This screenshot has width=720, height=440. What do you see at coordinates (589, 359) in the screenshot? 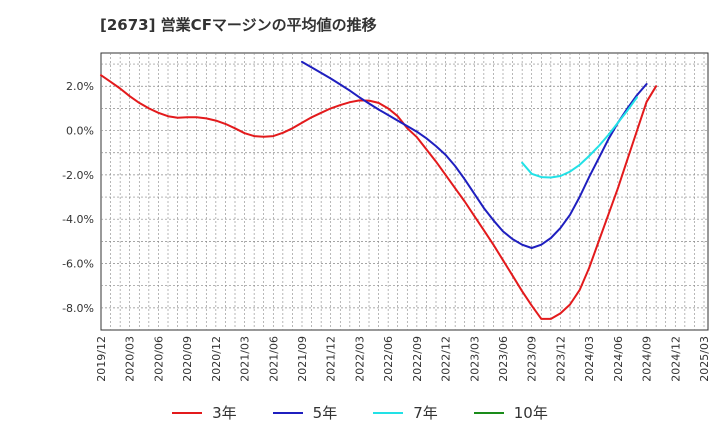
I see `x-tick-label: 2024/03` at bounding box center [589, 359].